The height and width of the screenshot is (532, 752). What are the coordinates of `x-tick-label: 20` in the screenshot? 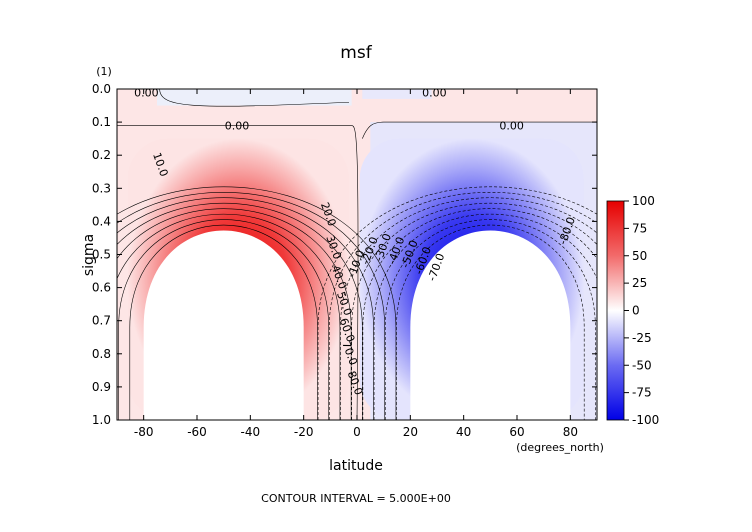 It's located at (410, 432).